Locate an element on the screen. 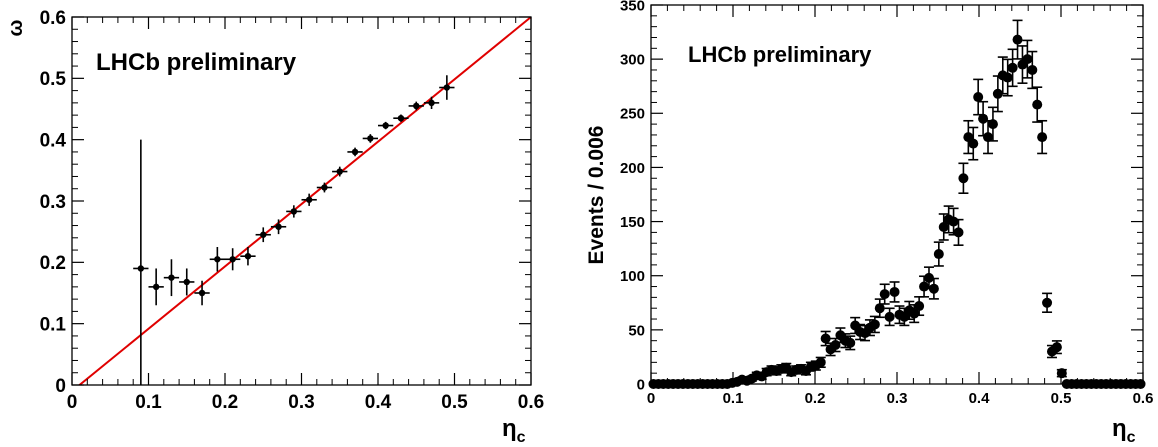 The image size is (1158, 447). r-y-tick-label: 0 is located at coordinates (641, 384).